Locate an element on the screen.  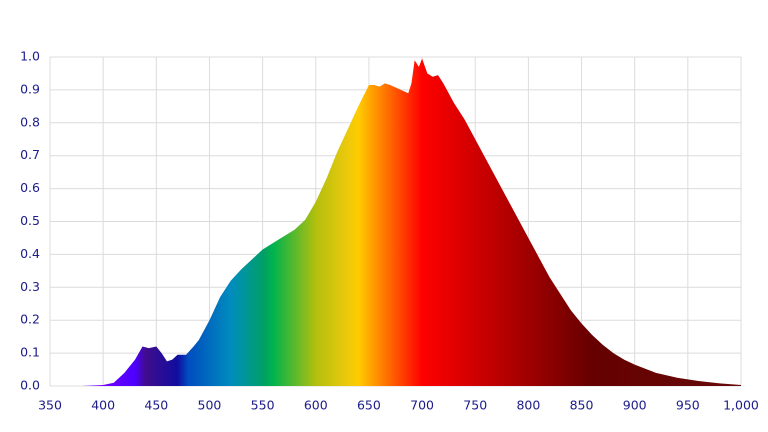
y-tick-label: 0.4 is located at coordinates (30, 253).